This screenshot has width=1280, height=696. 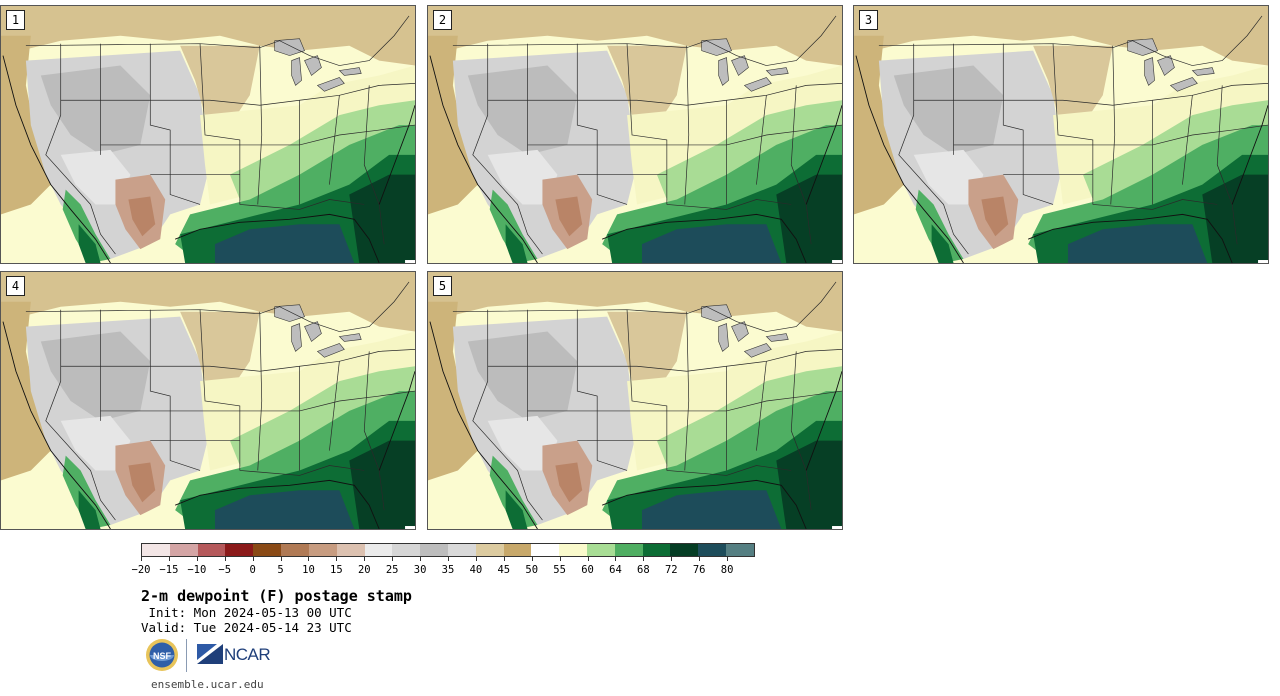 I want to click on valid-time: Valid: Tue 2024-05-14 23 UTC, so click(x=246, y=627).